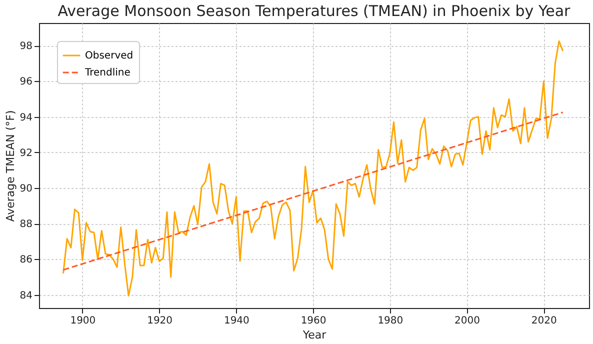 The width and height of the screenshot is (593, 344). Describe the element at coordinates (26, 153) in the screenshot. I see `y-tick-label: 92` at that location.